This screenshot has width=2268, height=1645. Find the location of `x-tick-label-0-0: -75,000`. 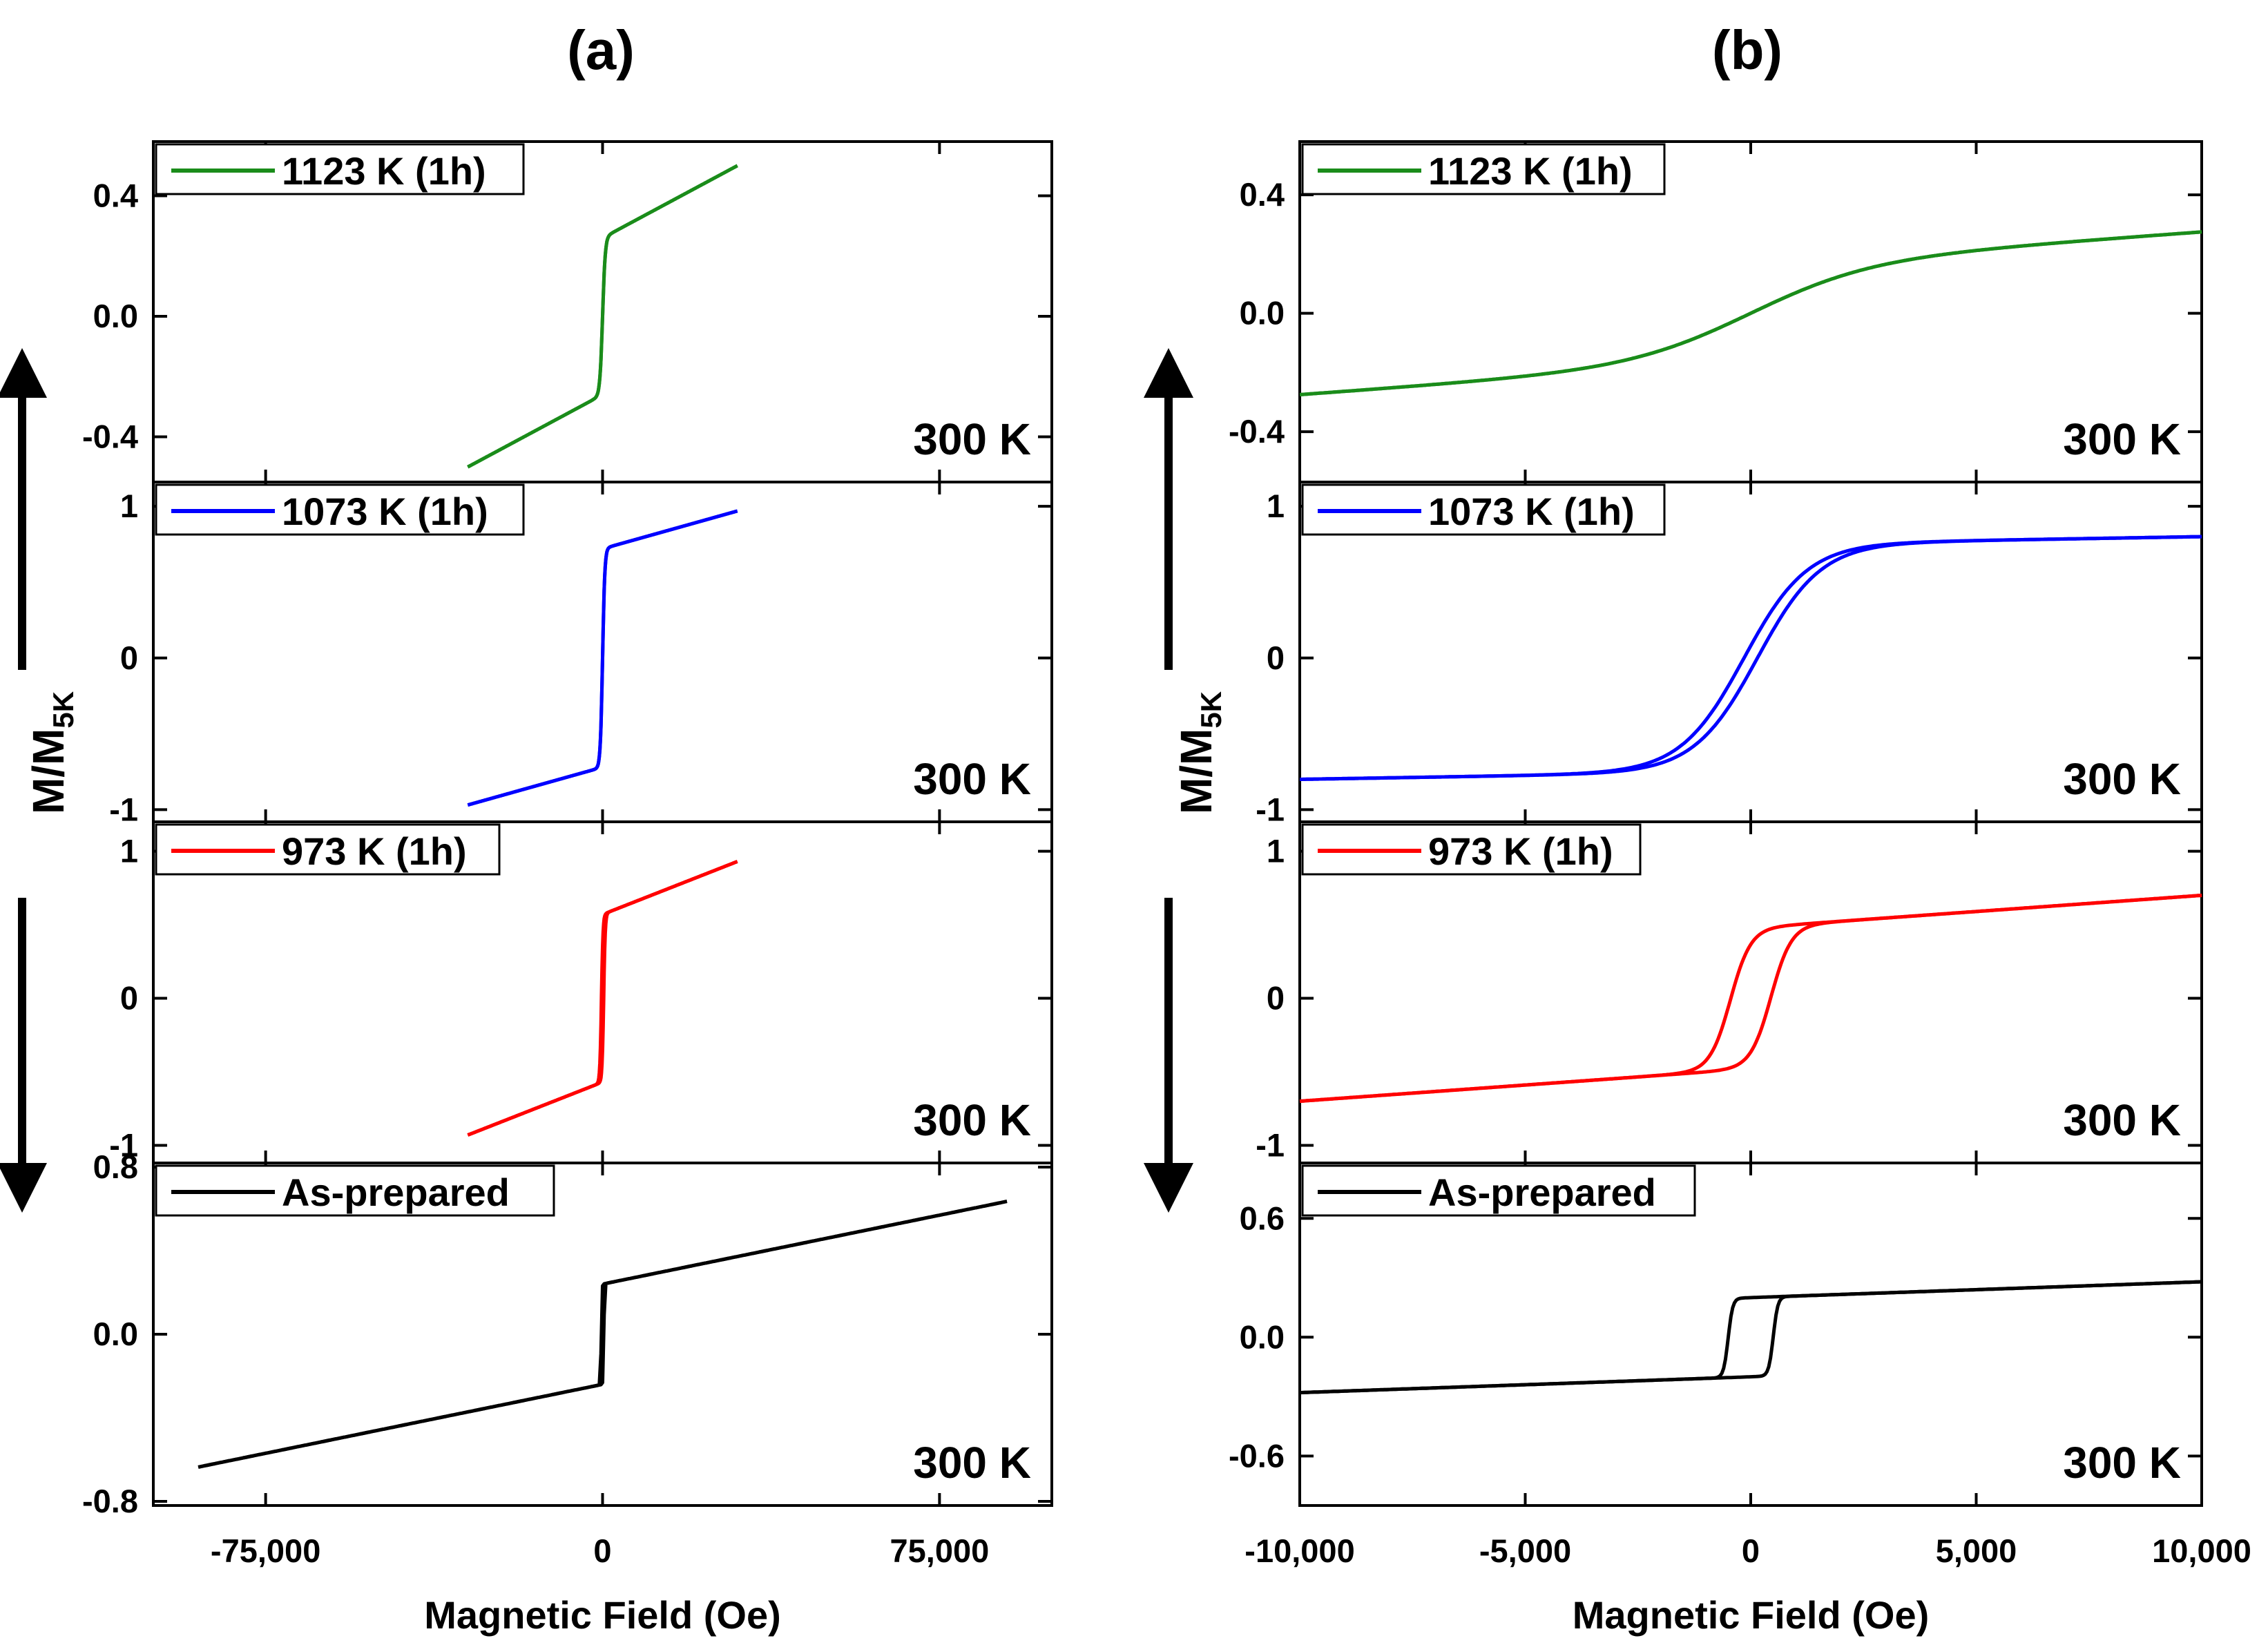

x-tick-label-0-0: -75,000 is located at coordinates (265, 1550).